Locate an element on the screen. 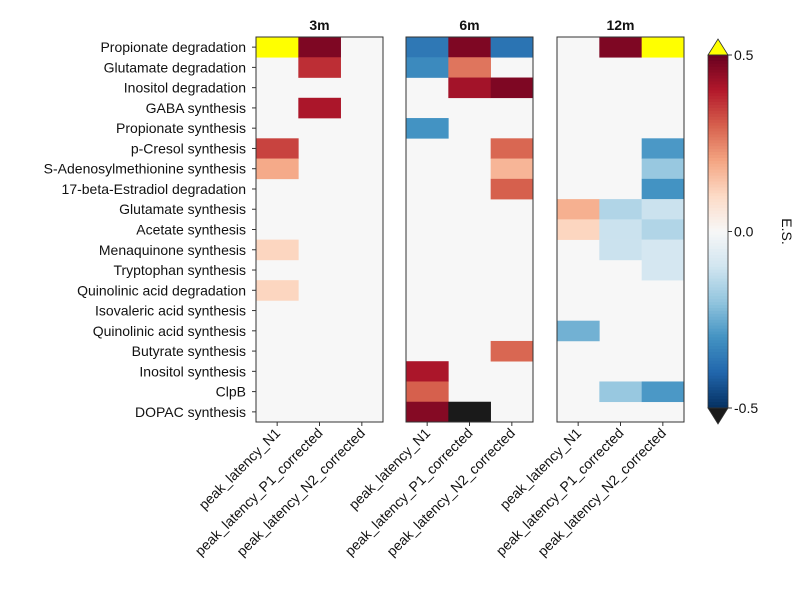 This screenshot has width=800, height=600. row-label: Glutamate synthesis is located at coordinates (182, 209).